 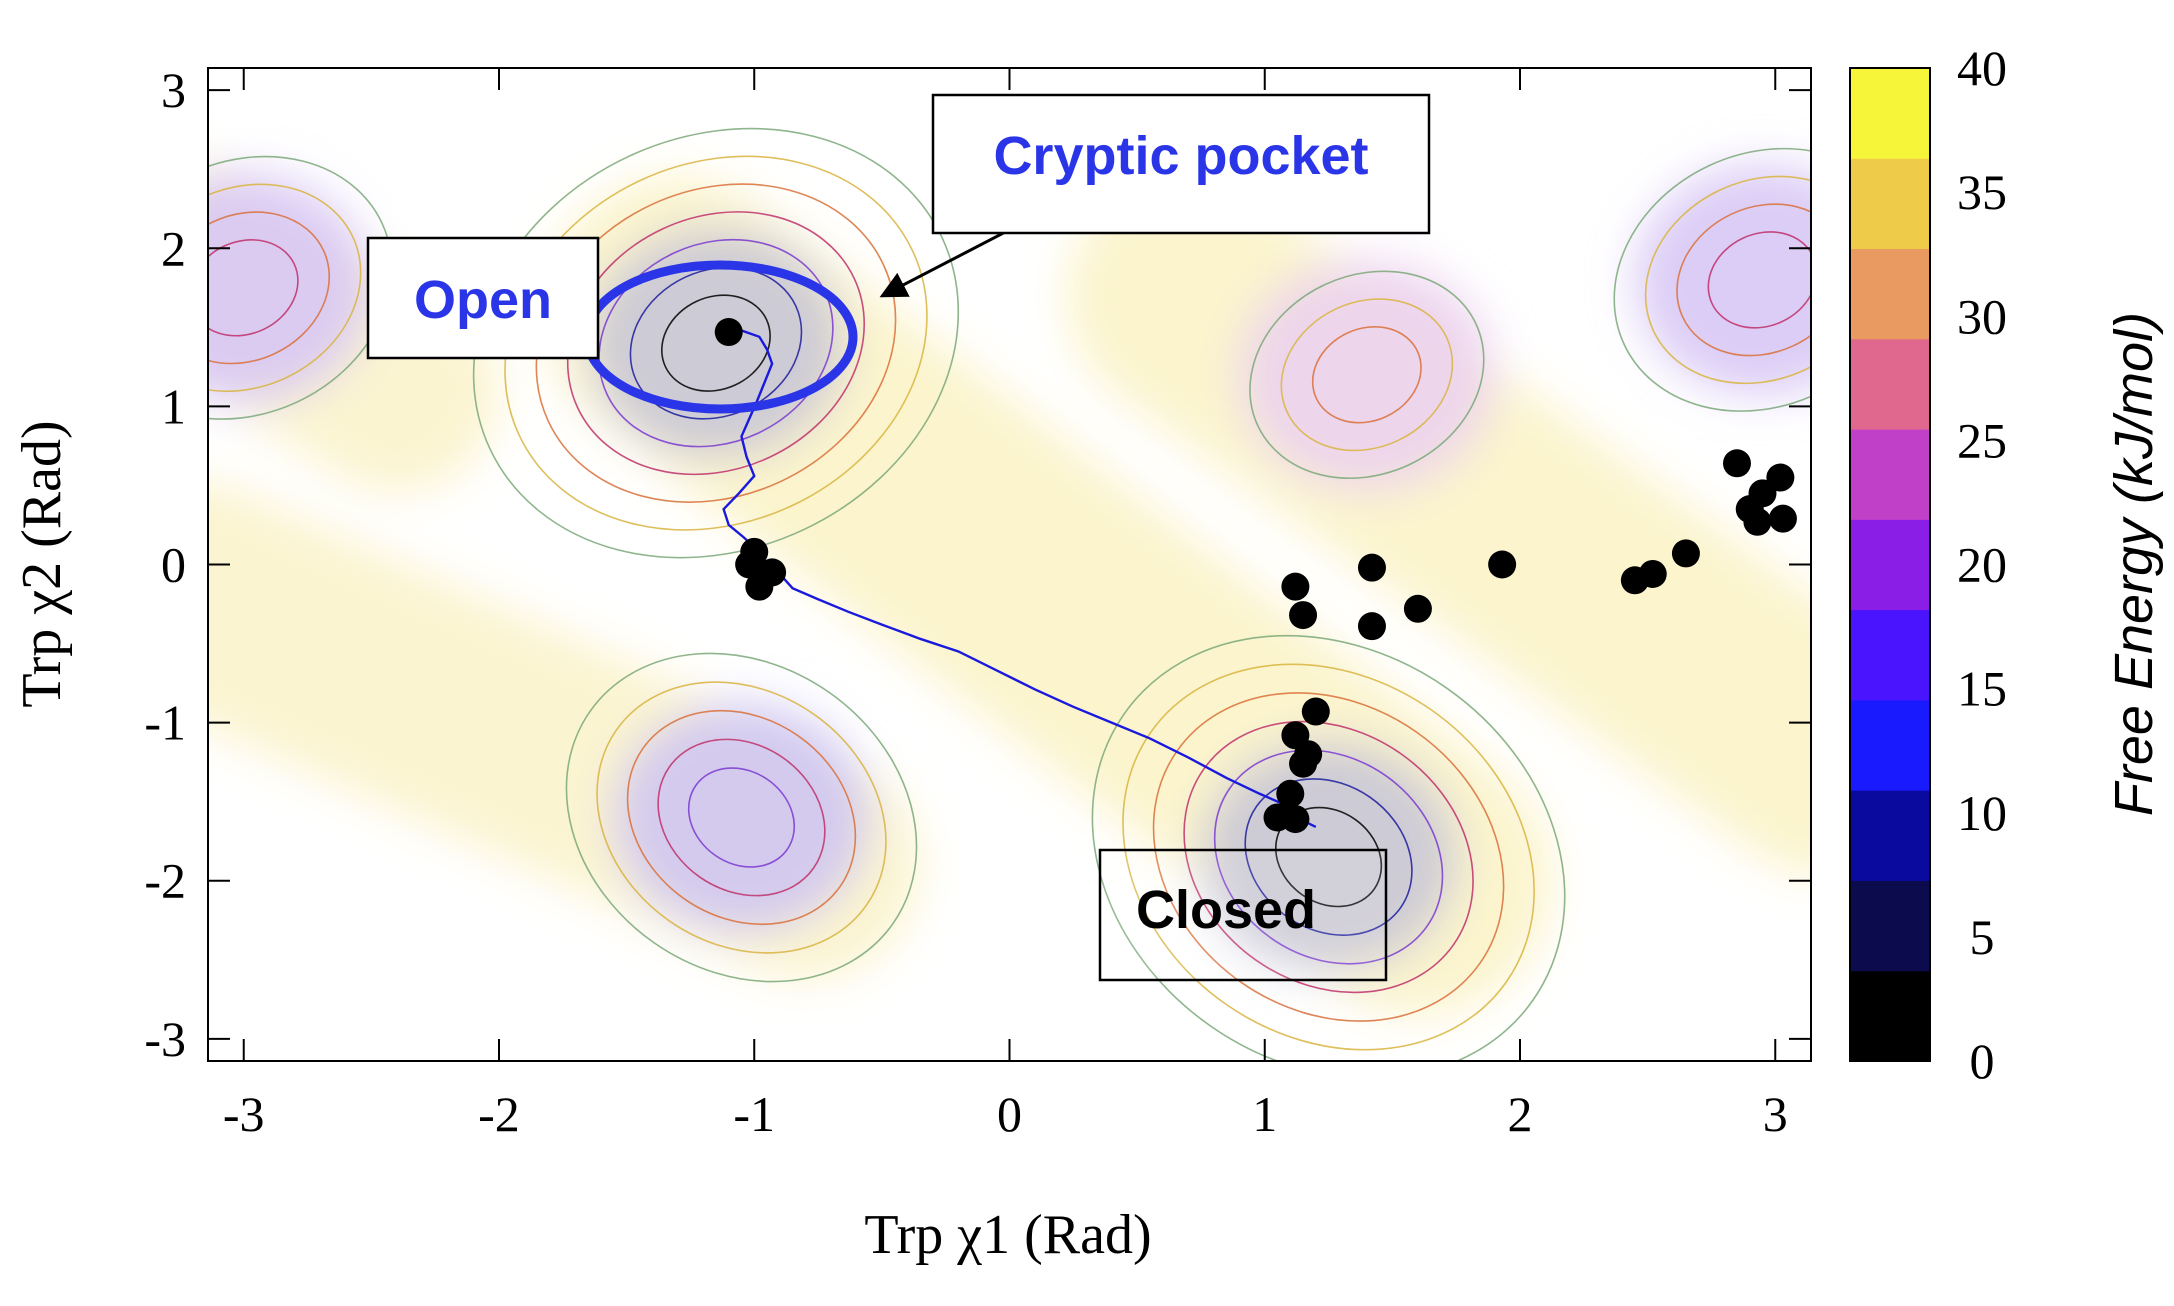 I want to click on x-tick-label-3: 0, so click(x=1009, y=1114).